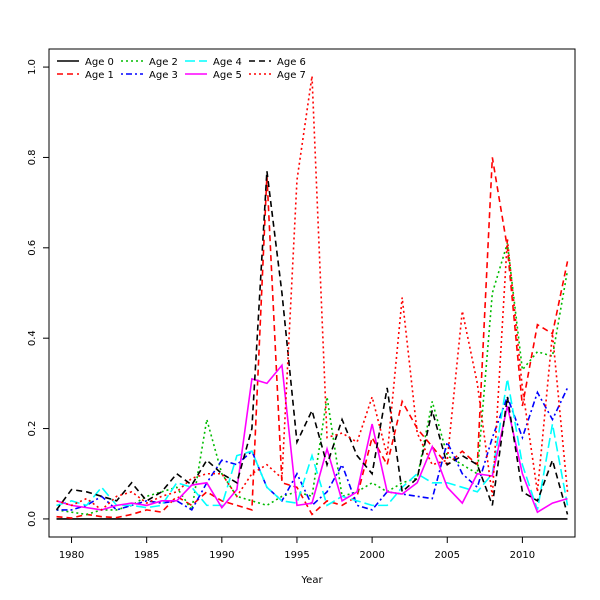  Describe the element at coordinates (71, 555) in the screenshot. I see `x-tick-label: 1980` at that location.